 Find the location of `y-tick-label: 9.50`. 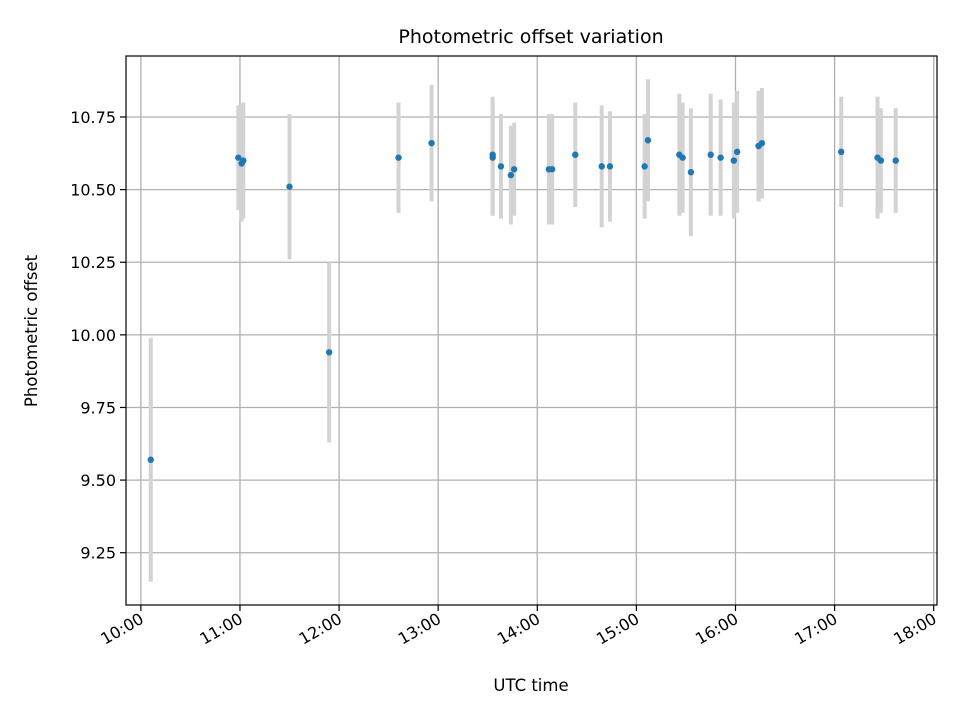

y-tick-label: 9.50 is located at coordinates (98, 480).